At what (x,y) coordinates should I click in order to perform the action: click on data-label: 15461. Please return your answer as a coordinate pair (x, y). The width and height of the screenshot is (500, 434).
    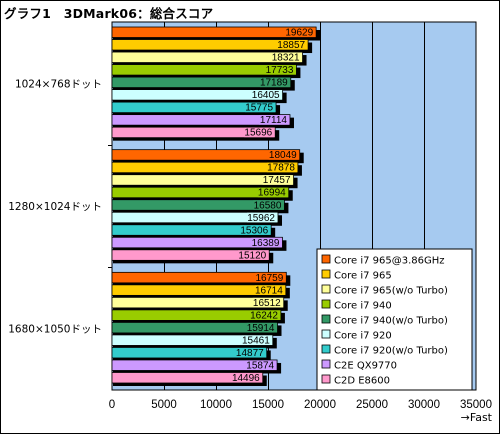
    Looking at the image, I should click on (256, 340).